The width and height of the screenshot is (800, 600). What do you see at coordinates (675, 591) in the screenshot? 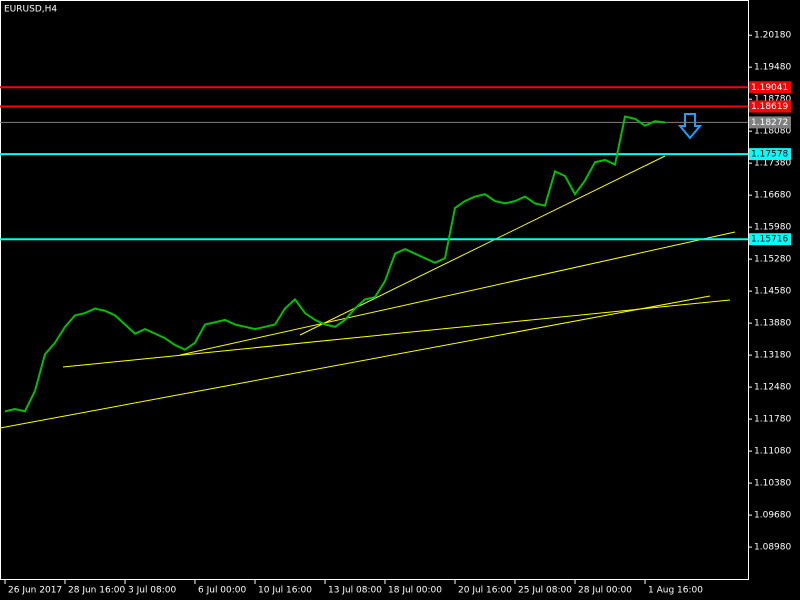
I see `x-tick-label: 1 Aug 16:00` at bounding box center [675, 591].